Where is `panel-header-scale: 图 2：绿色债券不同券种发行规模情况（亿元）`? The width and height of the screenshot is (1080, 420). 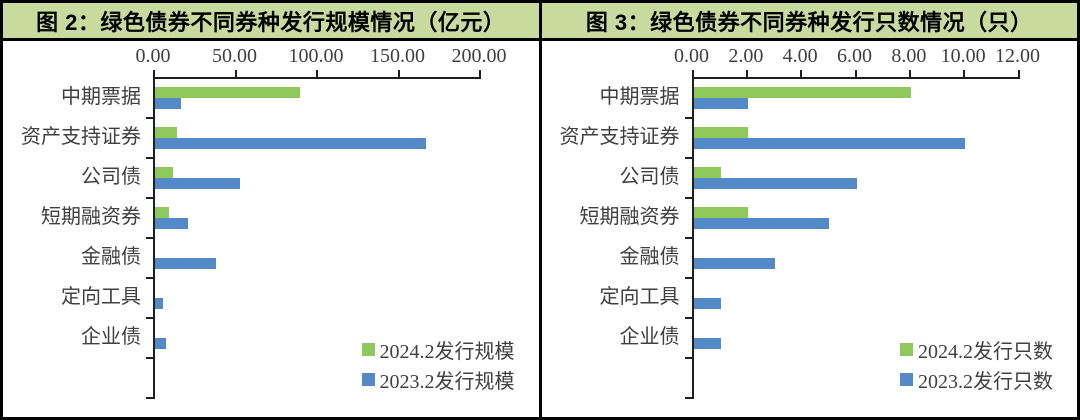
panel-header-scale: 图 2：绿色债券不同券种发行规模情况（亿元） is located at coordinates (271, 22).